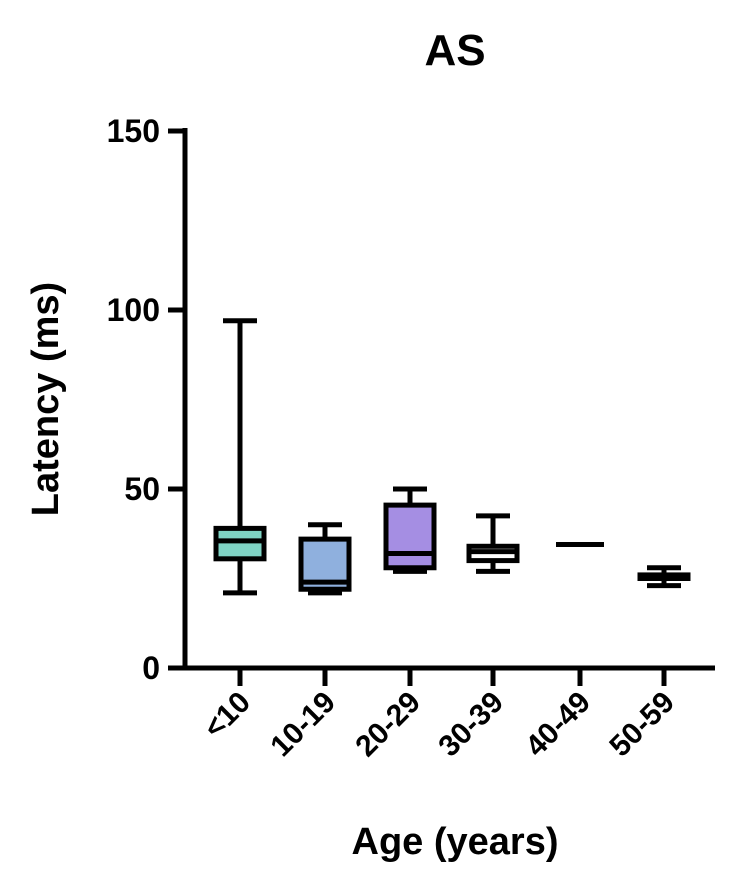 The image size is (750, 883). What do you see at coordinates (642, 725) in the screenshot?
I see `x-tick-label: 50-59` at bounding box center [642, 725].